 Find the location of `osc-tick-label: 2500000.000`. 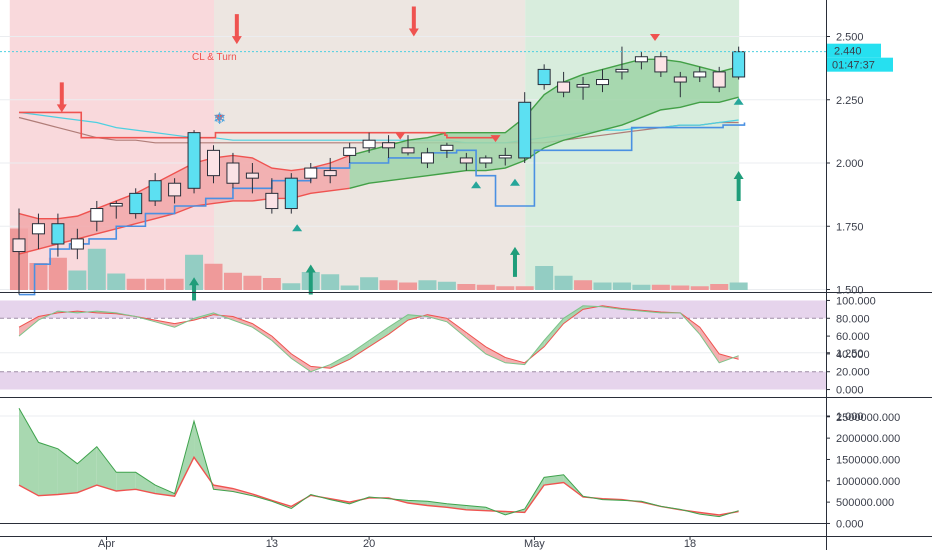

osc-tick-label: 2500000.000 is located at coordinates (868, 418).